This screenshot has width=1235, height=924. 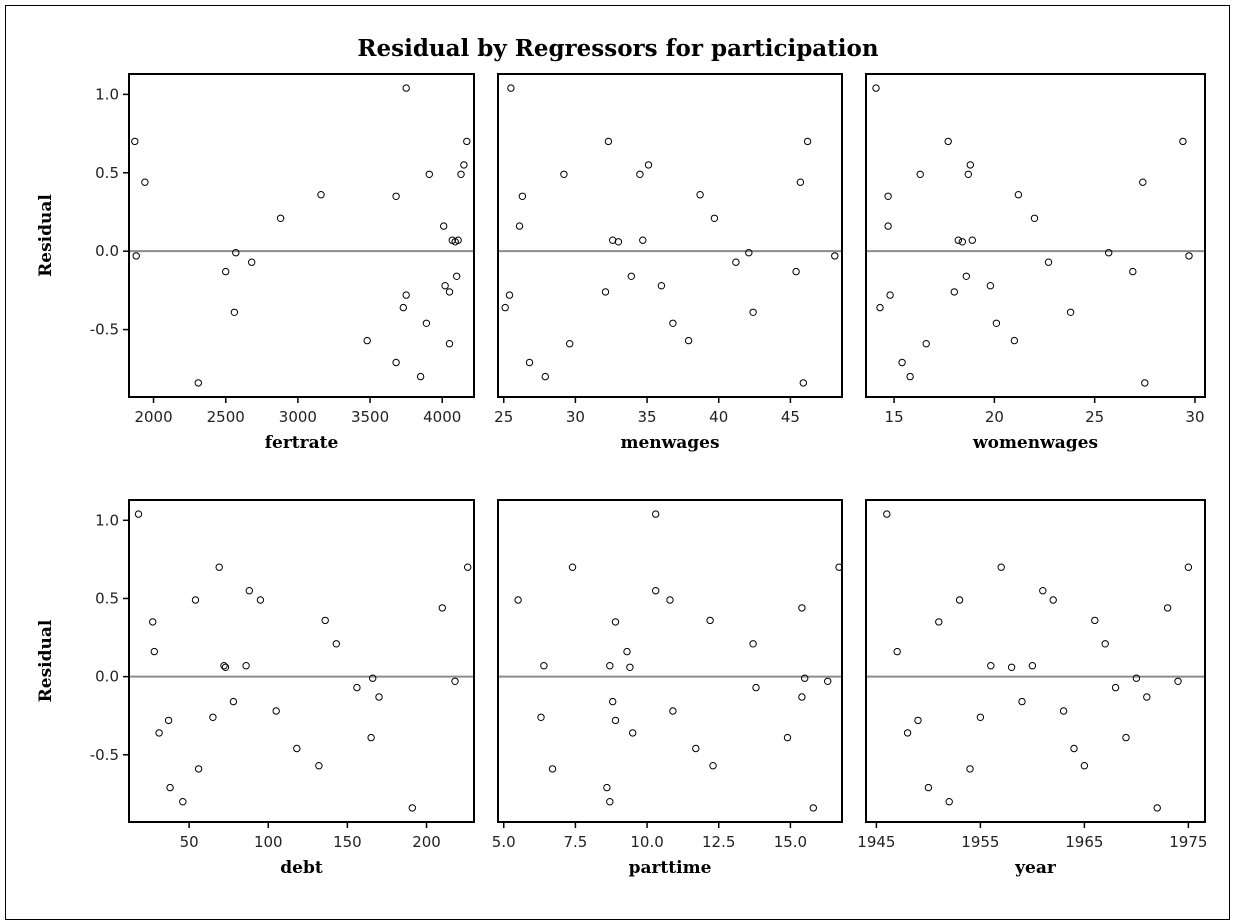 What do you see at coordinates (1188, 842) in the screenshot?
I see `x-tick-label: 1975` at bounding box center [1188, 842].